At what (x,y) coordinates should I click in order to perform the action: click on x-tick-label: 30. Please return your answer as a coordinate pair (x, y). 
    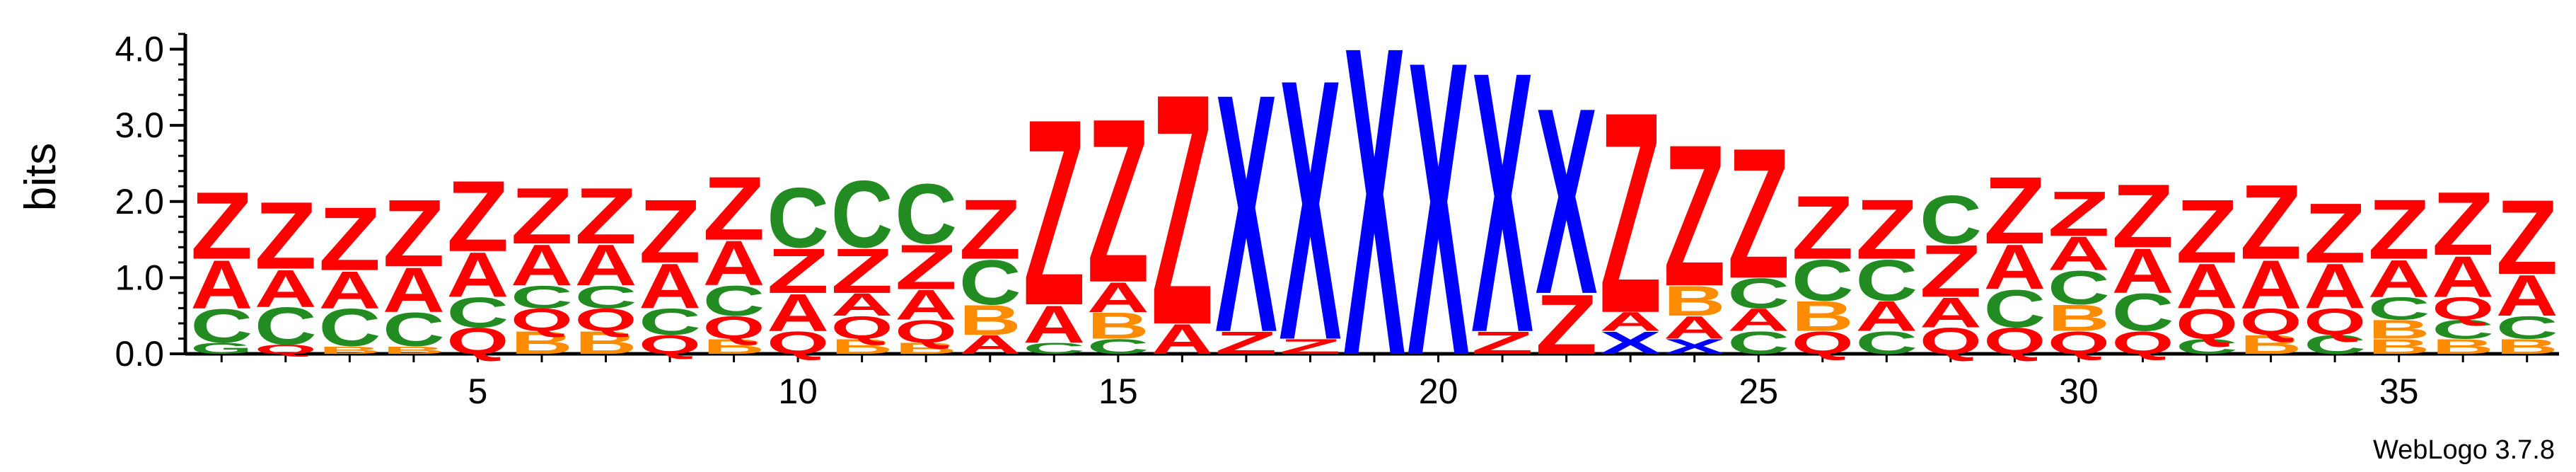
    Looking at the image, I should click on (2079, 391).